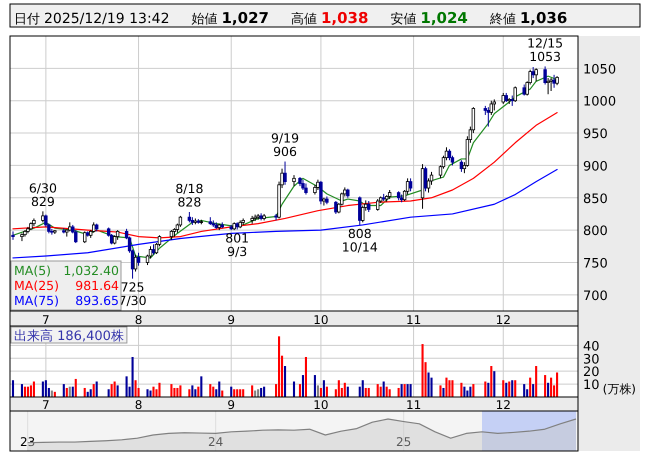 This screenshot has width=653, height=470. Describe the element at coordinates (595, 199) in the screenshot. I see `y-tick-label: 850` at that location.